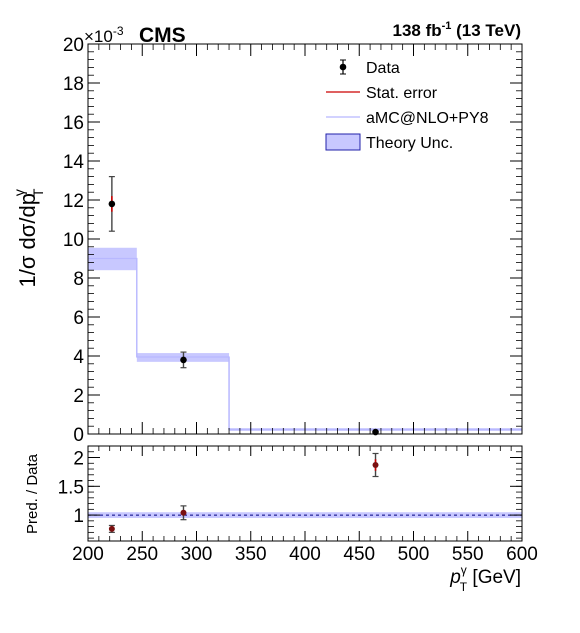 Image resolution: width=580 pixels, height=633 pixels. I want to click on main-y-tick-label: 2, so click(78, 396).